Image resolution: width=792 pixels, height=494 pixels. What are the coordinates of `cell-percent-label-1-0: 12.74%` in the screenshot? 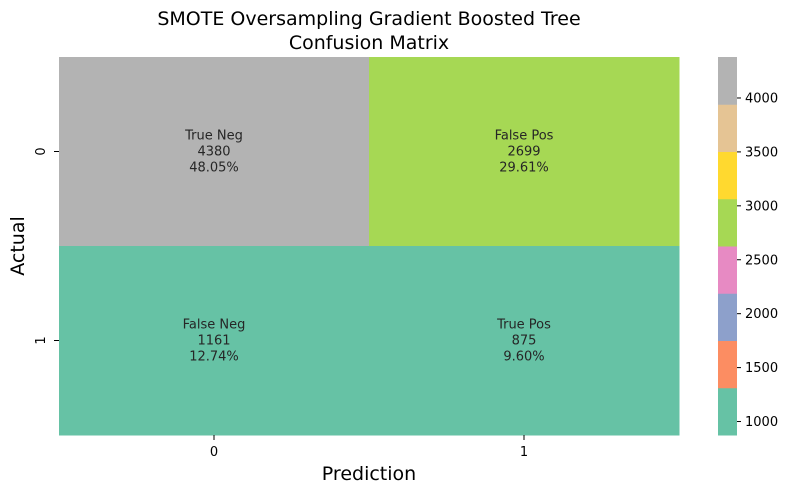 It's located at (214, 357).